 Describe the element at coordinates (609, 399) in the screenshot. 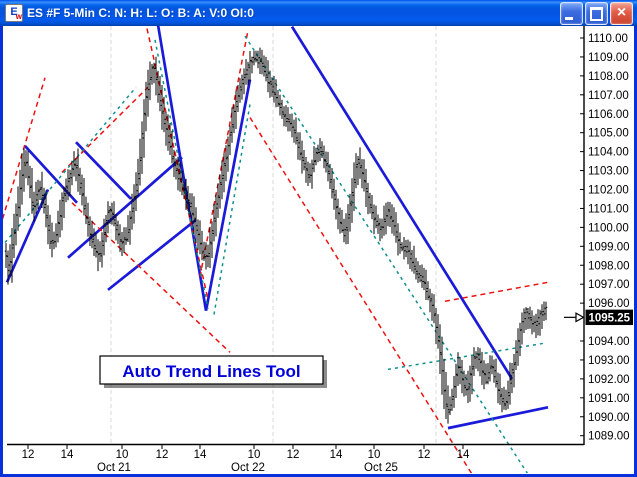

I see `price-tick-label: 1091.00` at that location.